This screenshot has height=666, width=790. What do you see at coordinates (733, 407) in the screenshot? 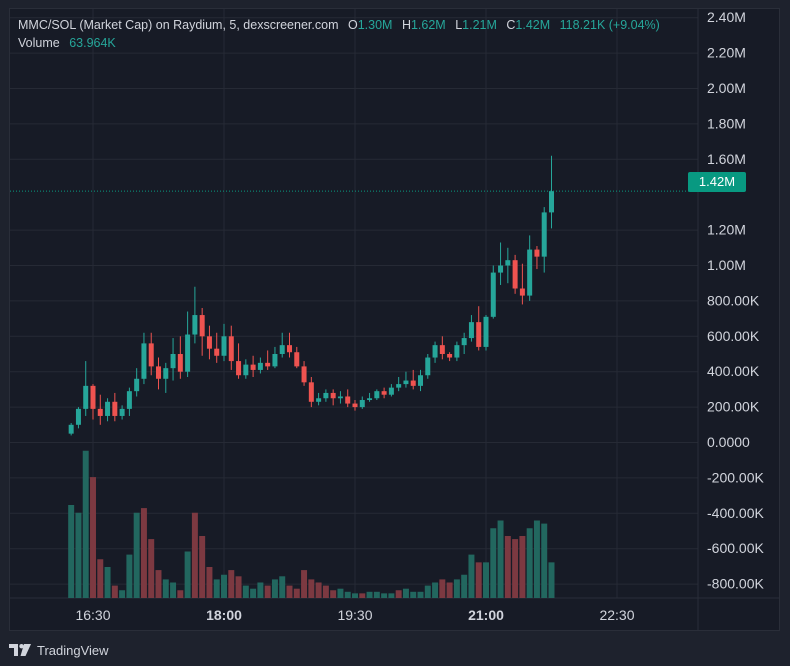
I see `price-axis-label: 200.00K` at bounding box center [733, 407].